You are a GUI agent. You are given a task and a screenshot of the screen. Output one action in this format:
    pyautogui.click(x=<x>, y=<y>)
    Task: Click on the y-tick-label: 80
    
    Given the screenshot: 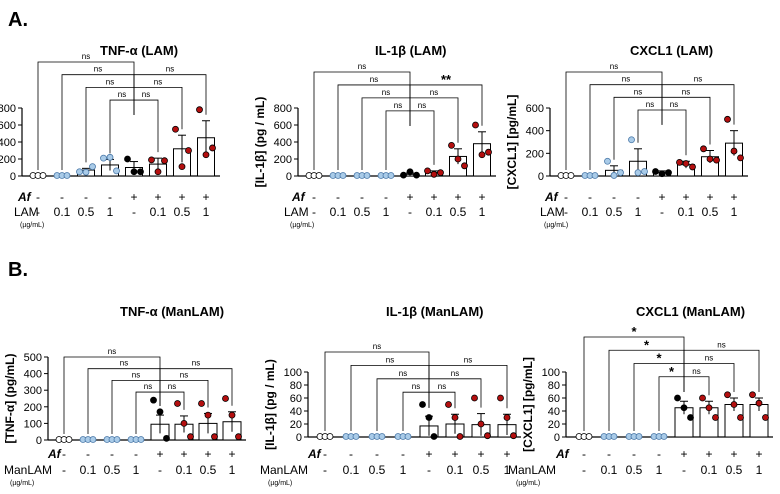 What is the action you would take?
    pyautogui.click(x=296, y=386)
    